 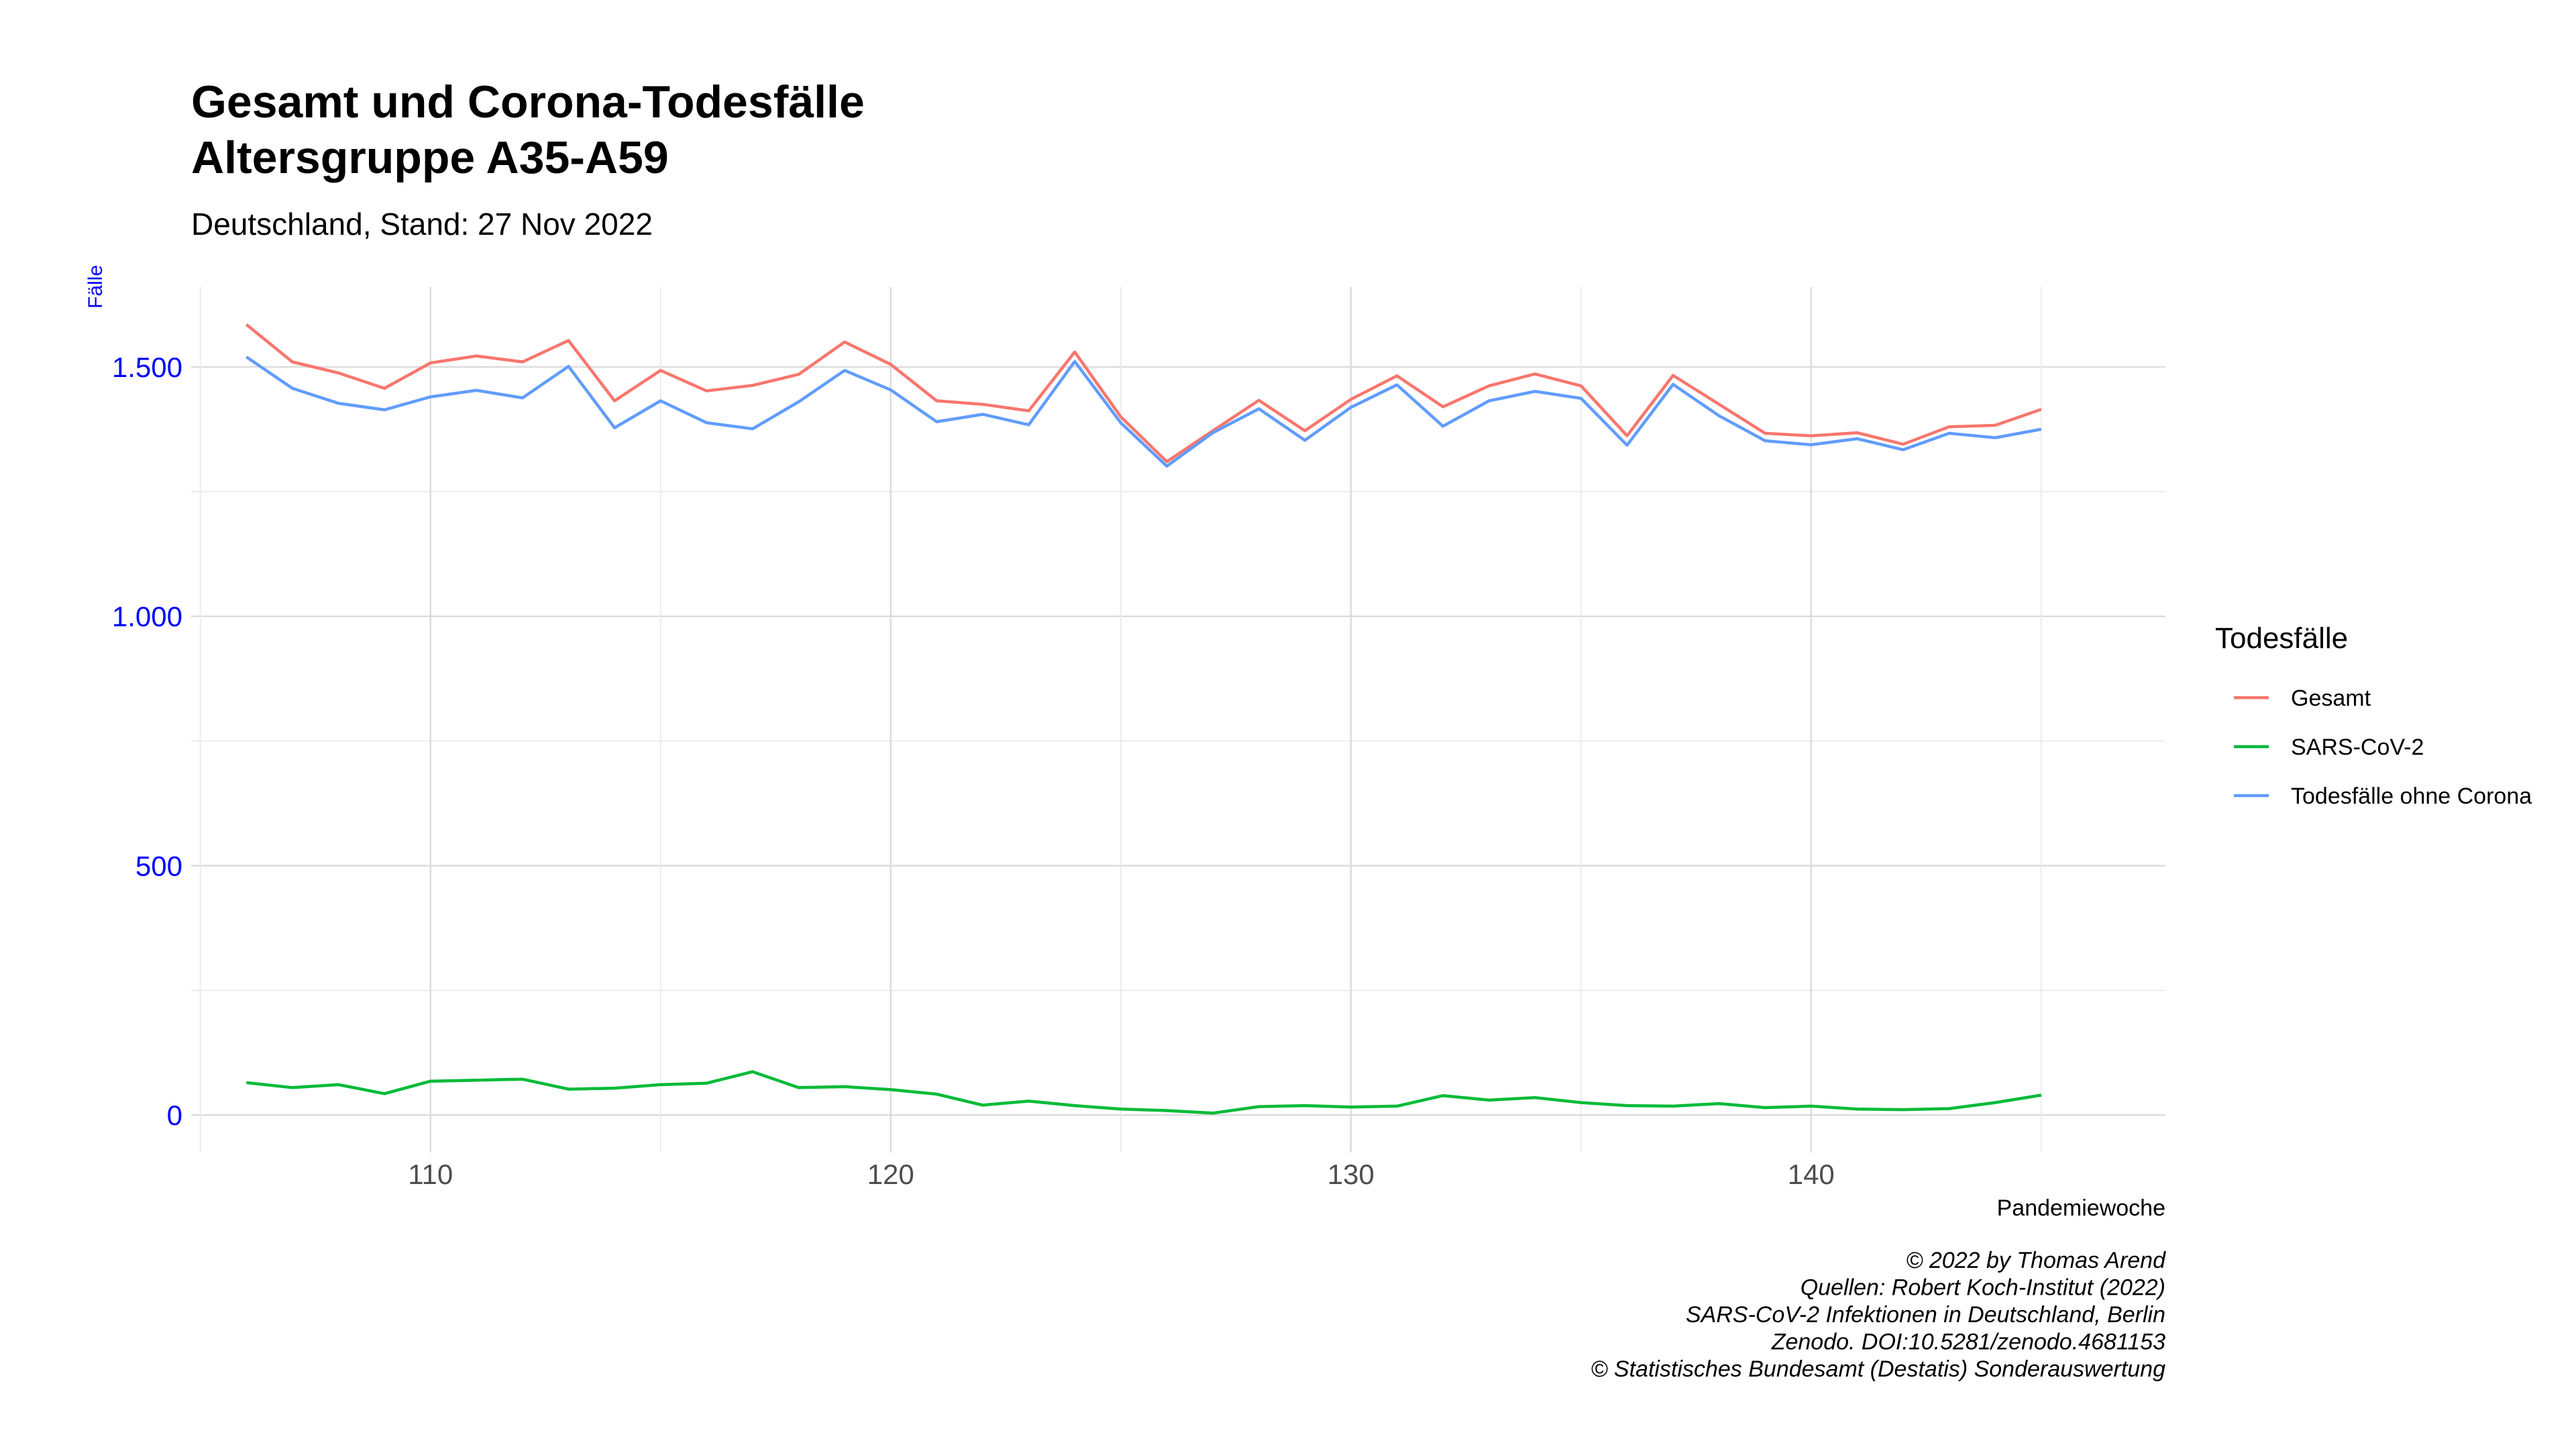 I want to click on x-tick-label: 120, so click(x=890, y=1174).